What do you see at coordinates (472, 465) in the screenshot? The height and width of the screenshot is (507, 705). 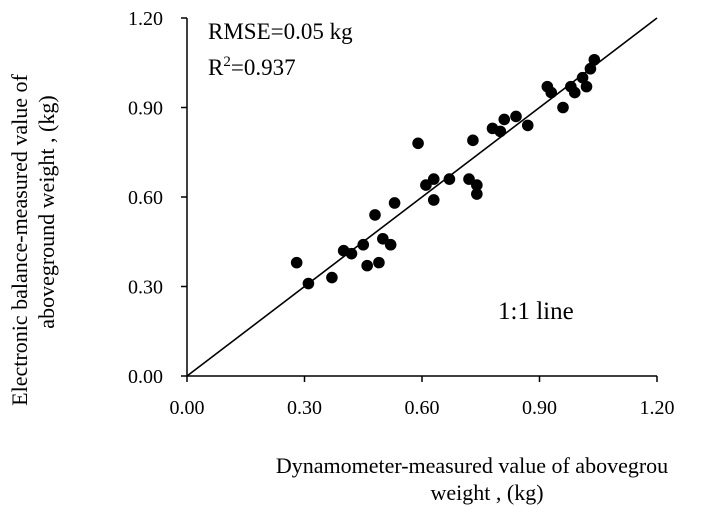 I see `x-axis-label-line1: Dynamometer-measured value of abovegrou` at bounding box center [472, 465].